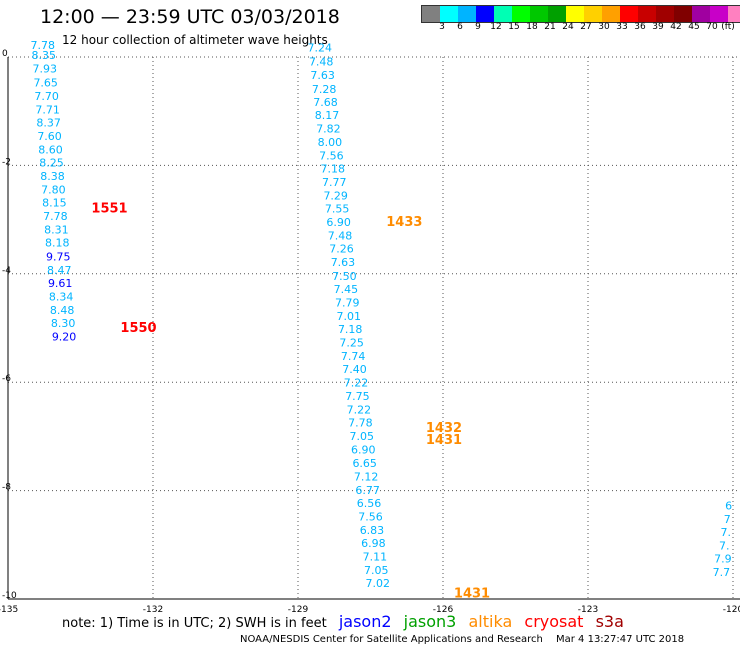 The width and height of the screenshot is (740, 650). What do you see at coordinates (324, 89) in the screenshot?
I see `wave-height-value: 7.28` at bounding box center [324, 89].